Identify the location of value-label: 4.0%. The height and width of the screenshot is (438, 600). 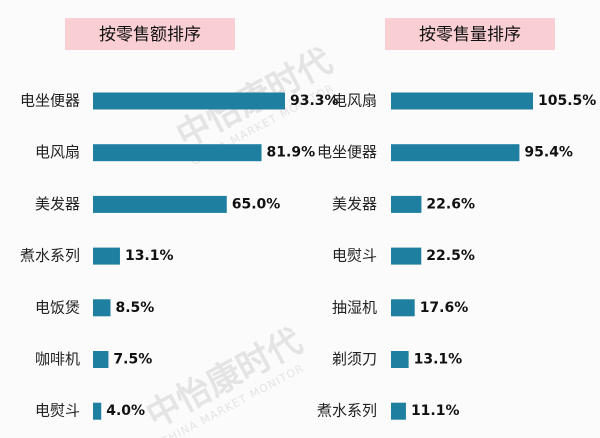
(125, 411).